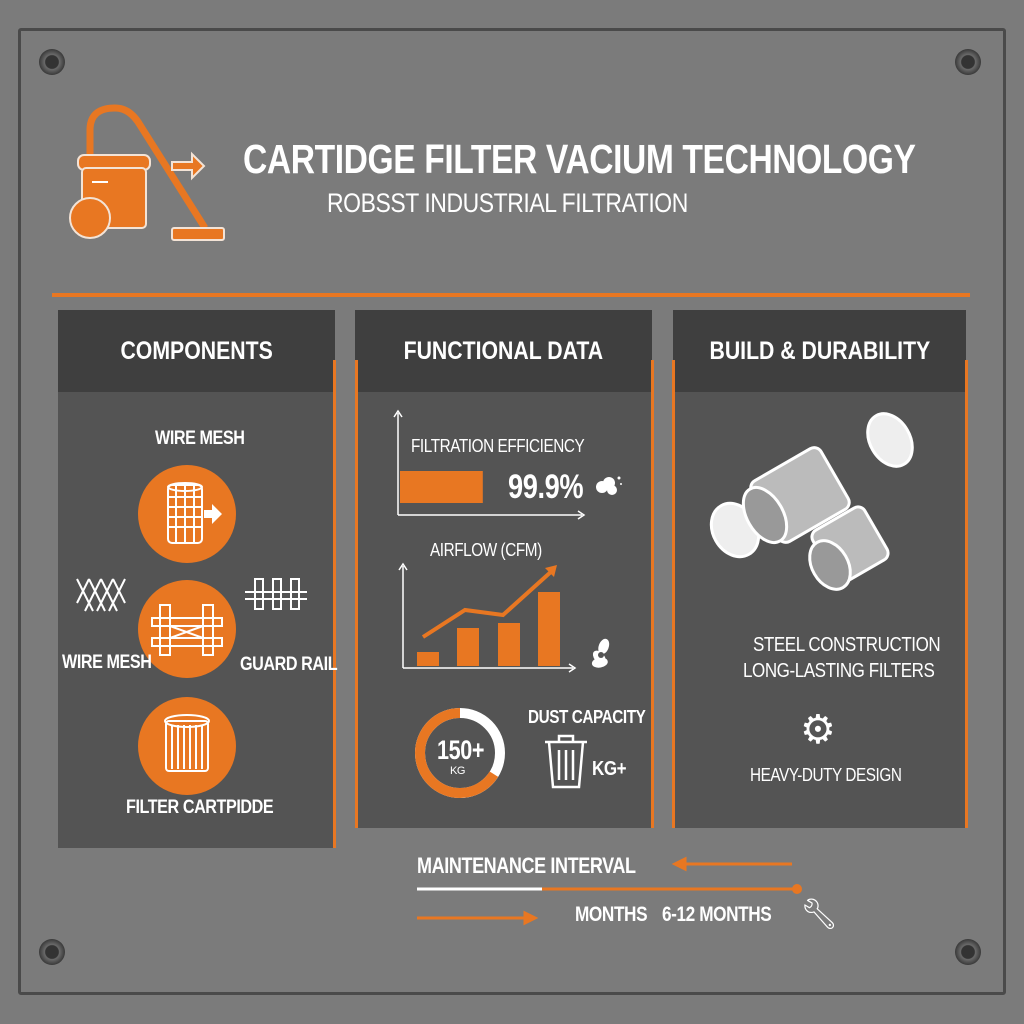  Describe the element at coordinates (826, 775) in the screenshot. I see `build-line3: HEAVY-DUTY DESIGN` at that location.